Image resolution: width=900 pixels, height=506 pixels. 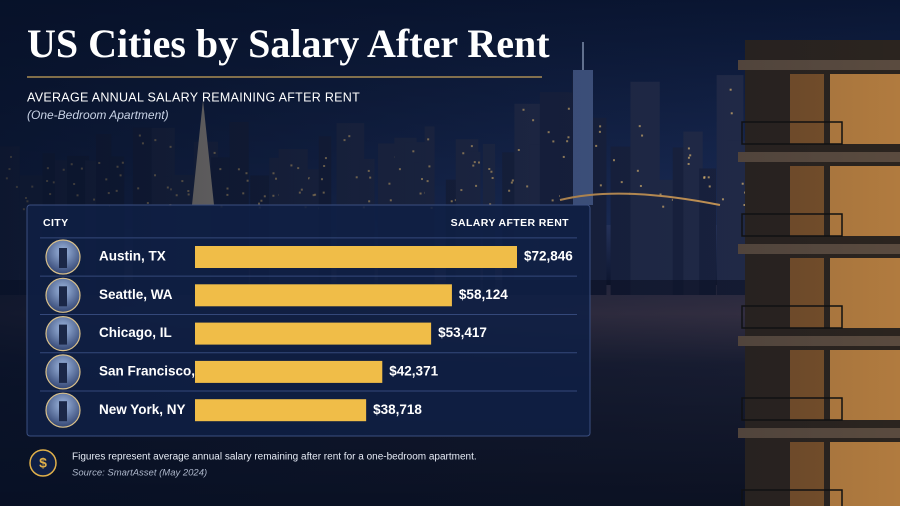 I want to click on category-label: Chicago, IL, so click(x=135, y=332).